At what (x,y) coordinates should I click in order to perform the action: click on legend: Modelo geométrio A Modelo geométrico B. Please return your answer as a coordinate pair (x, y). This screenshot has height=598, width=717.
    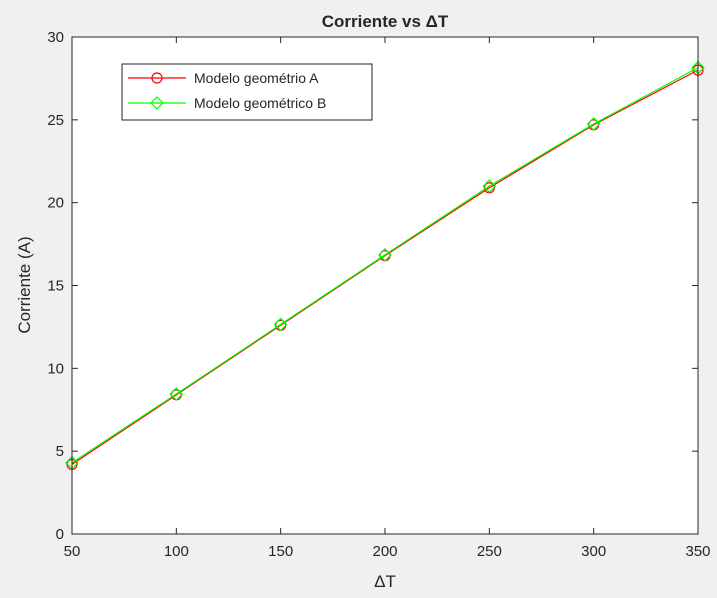
    Looking at the image, I should click on (247, 92).